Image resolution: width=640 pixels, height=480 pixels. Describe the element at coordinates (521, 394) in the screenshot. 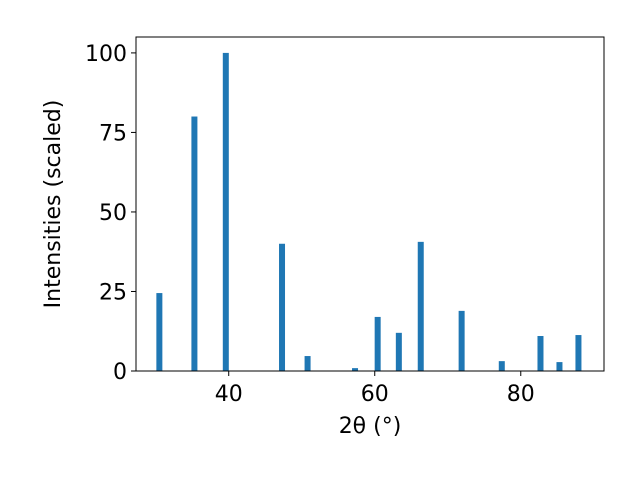

I see `x-tick-label: 80` at that location.